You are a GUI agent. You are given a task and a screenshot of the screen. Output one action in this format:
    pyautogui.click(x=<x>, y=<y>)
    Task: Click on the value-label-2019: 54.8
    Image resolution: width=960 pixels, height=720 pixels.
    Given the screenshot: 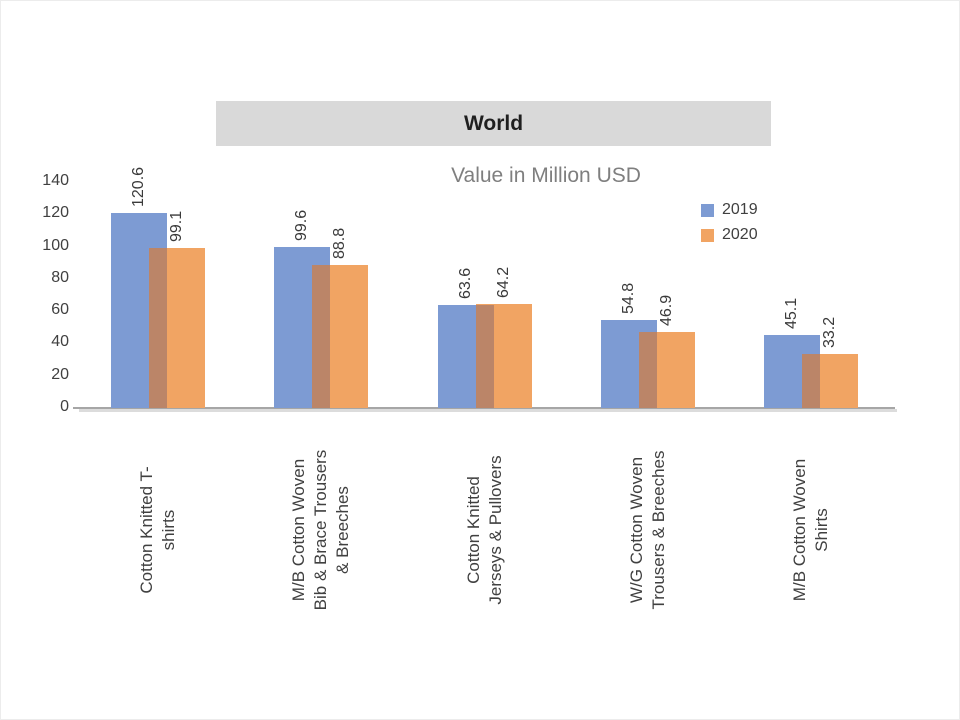 What is the action you would take?
    pyautogui.click(x=628, y=298)
    